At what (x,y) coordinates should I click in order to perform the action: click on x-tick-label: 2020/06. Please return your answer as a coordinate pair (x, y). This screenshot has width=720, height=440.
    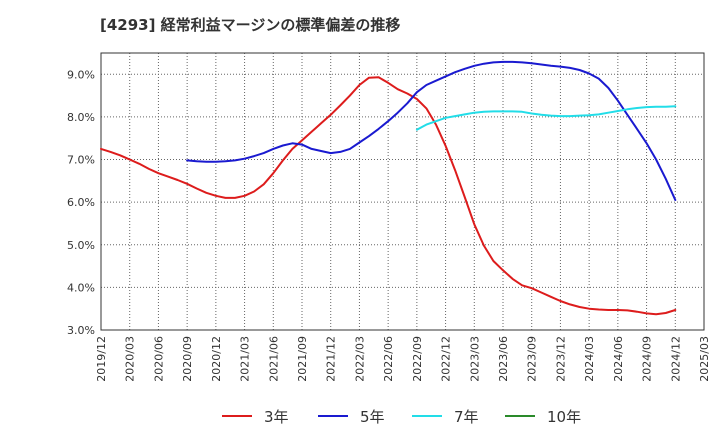
    Looking at the image, I should click on (158, 359).